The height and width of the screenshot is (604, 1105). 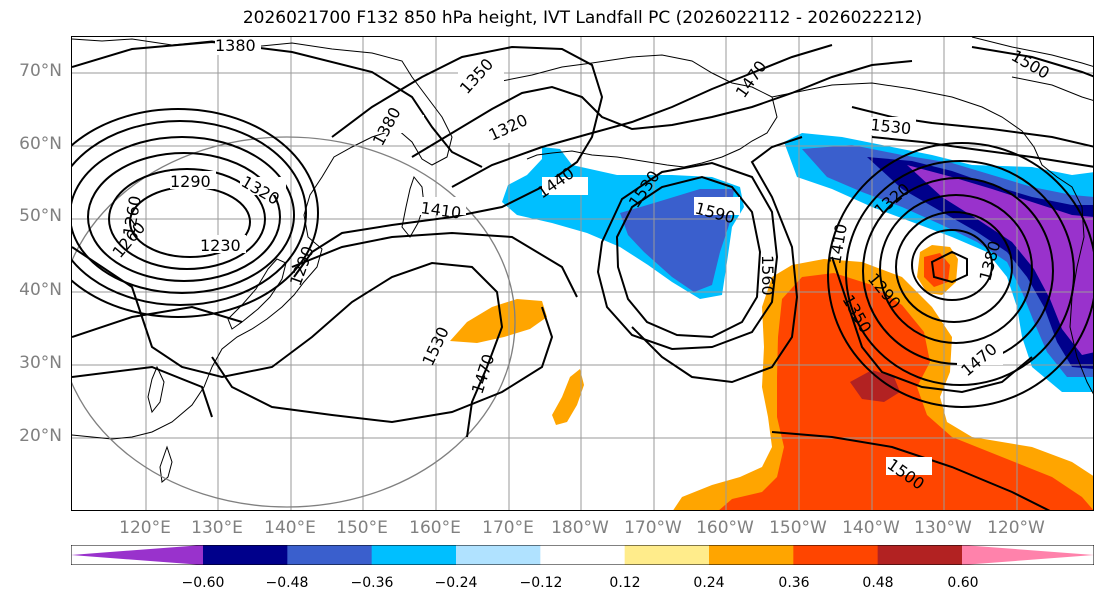 I want to click on lon-label-120e: 120°E, so click(x=145, y=528).